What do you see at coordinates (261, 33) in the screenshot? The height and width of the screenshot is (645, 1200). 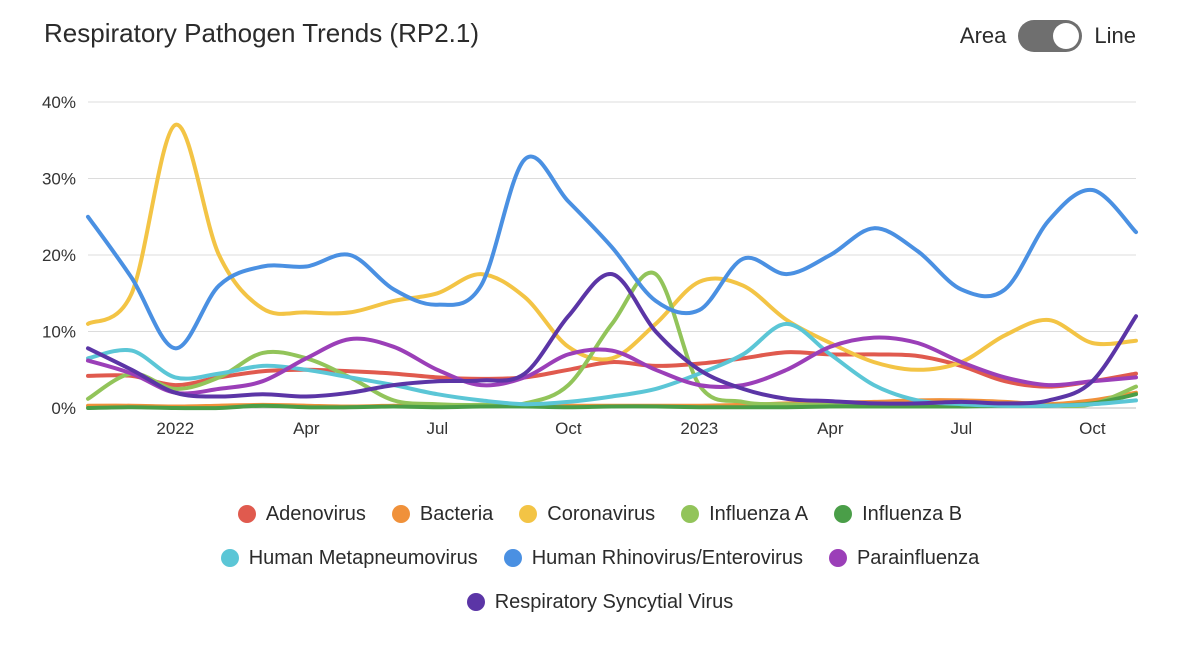 I see `chart-title: Respiratory Pathogen Trends (RP2.1)` at bounding box center [261, 33].